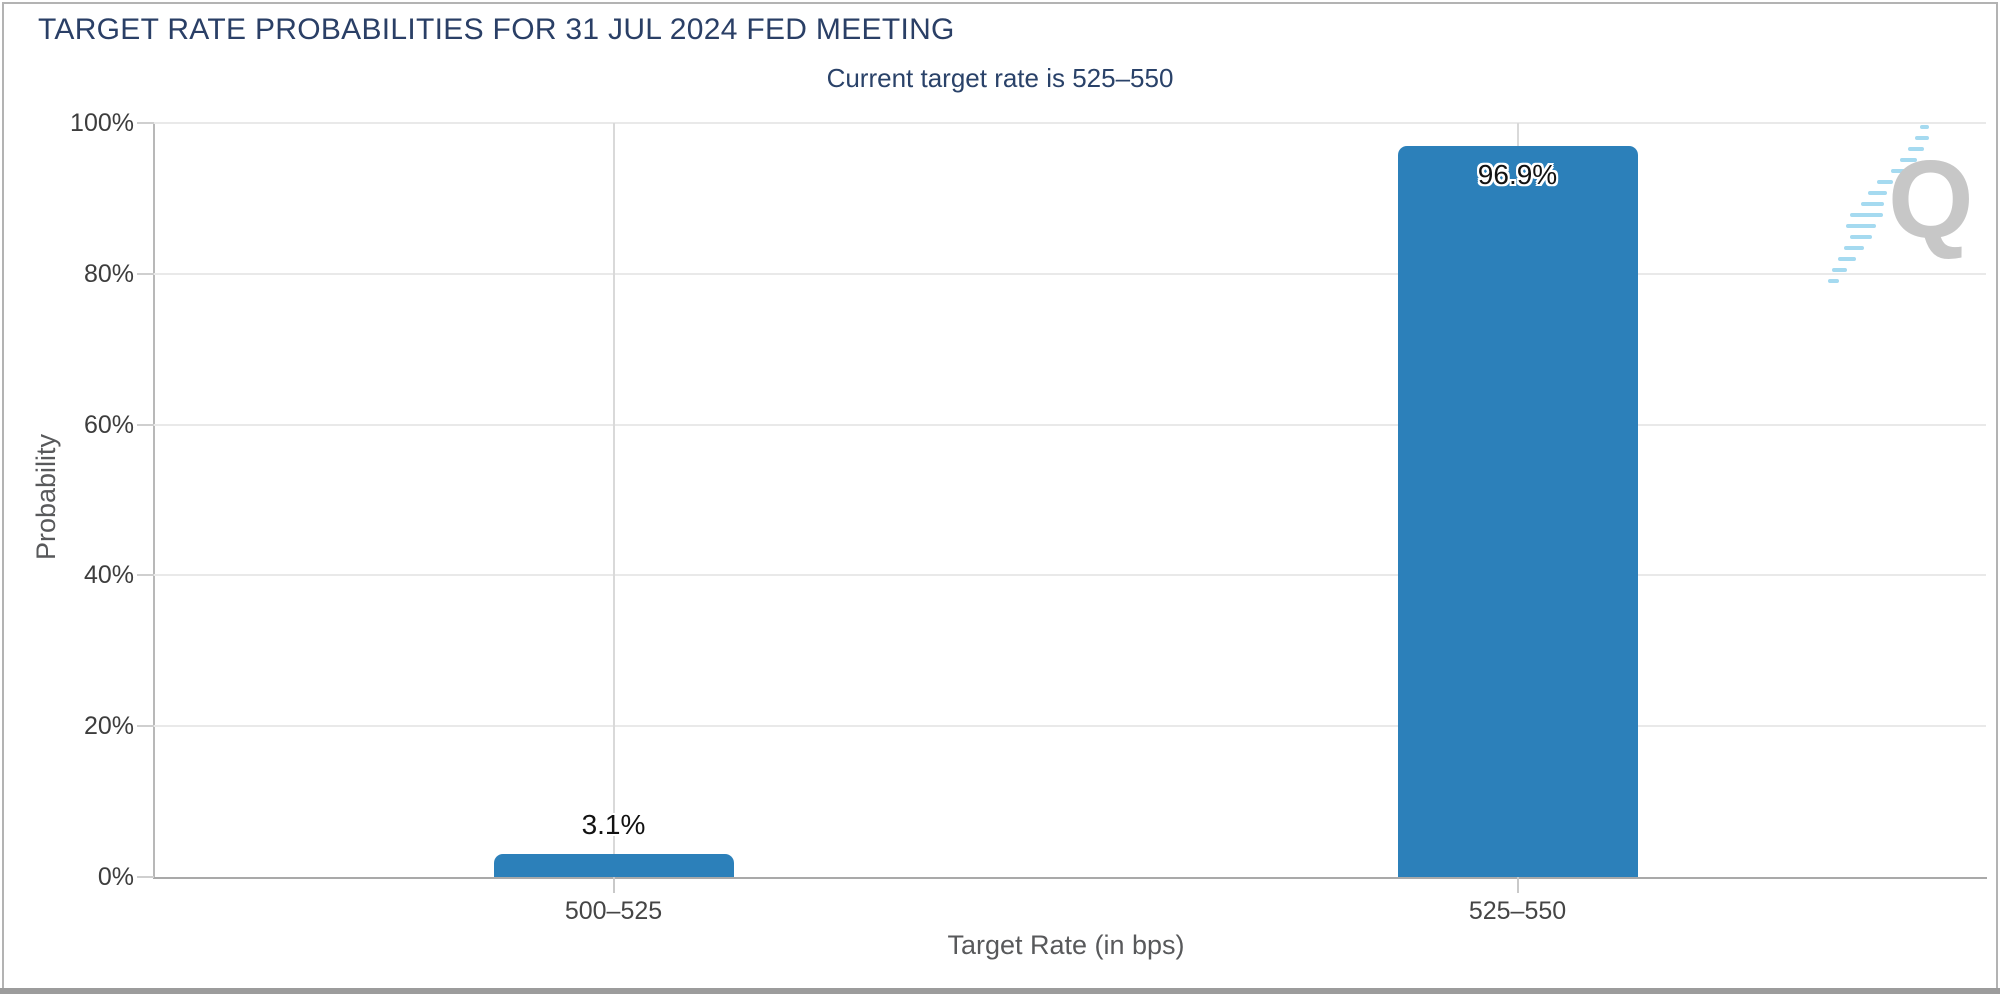  Describe the element at coordinates (108, 726) in the screenshot. I see `y-tick-label: 20%` at that location.